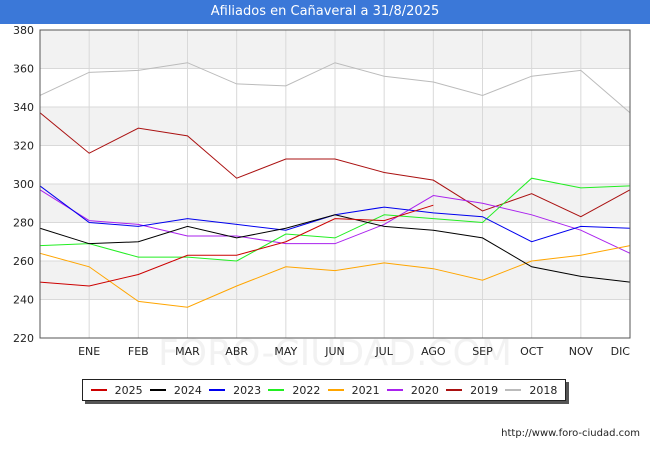 This screenshot has height=450, width=650. What do you see at coordinates (383, 351) in the screenshot?
I see `x-tick-label: JUL` at bounding box center [383, 351].